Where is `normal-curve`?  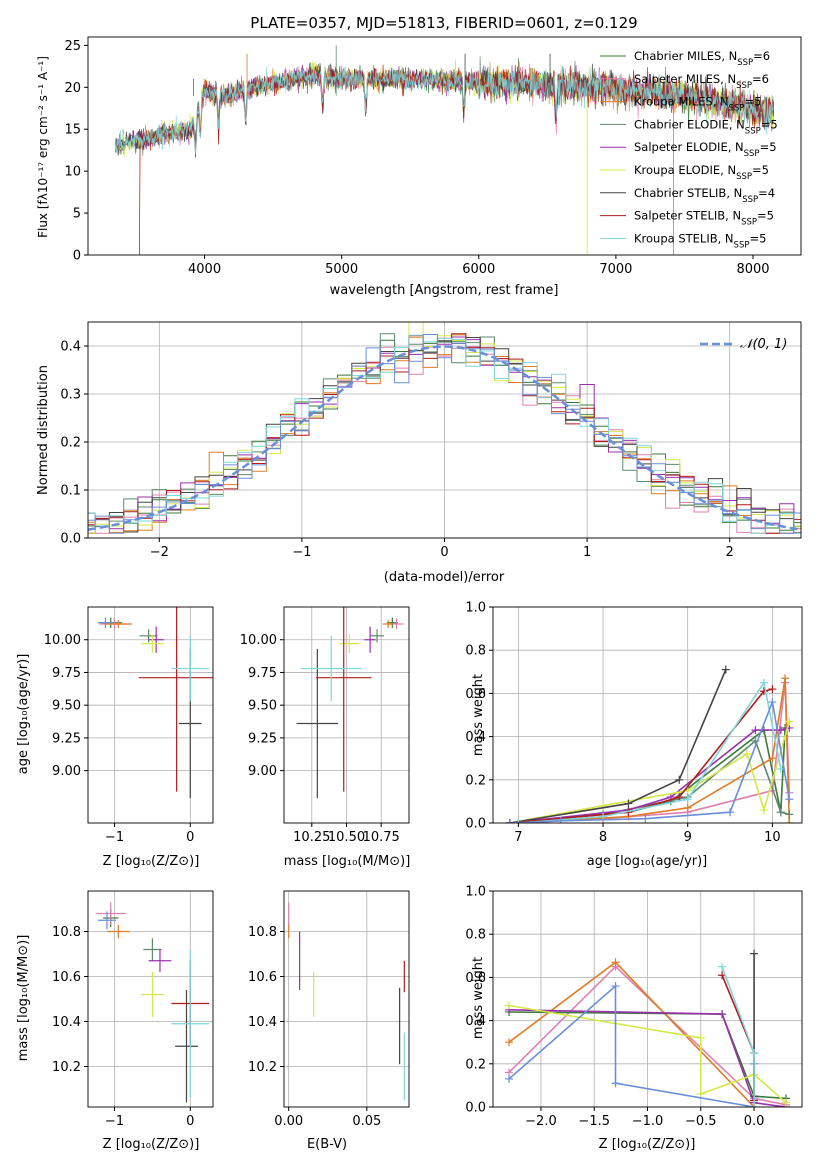 normal-curve is located at coordinates (444, 438).